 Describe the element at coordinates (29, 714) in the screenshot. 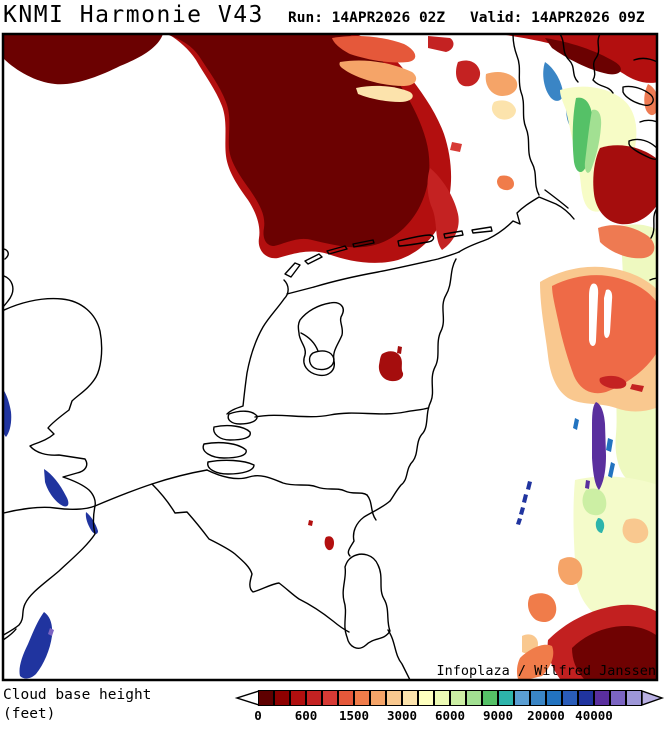

I see `legend-units: (feet)` at that location.